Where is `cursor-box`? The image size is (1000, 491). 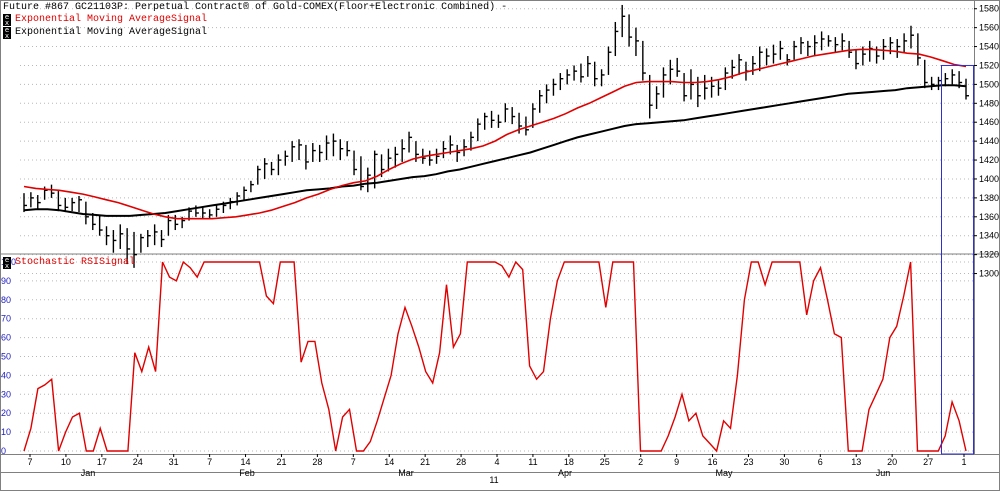 cursor-box is located at coordinates (957, 259).